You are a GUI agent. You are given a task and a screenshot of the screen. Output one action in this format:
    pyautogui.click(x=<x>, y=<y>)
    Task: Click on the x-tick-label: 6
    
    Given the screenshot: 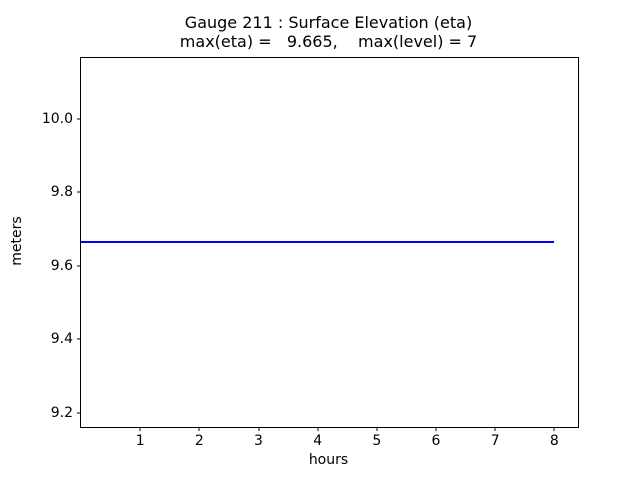 What is the action you would take?
    pyautogui.click(x=436, y=441)
    